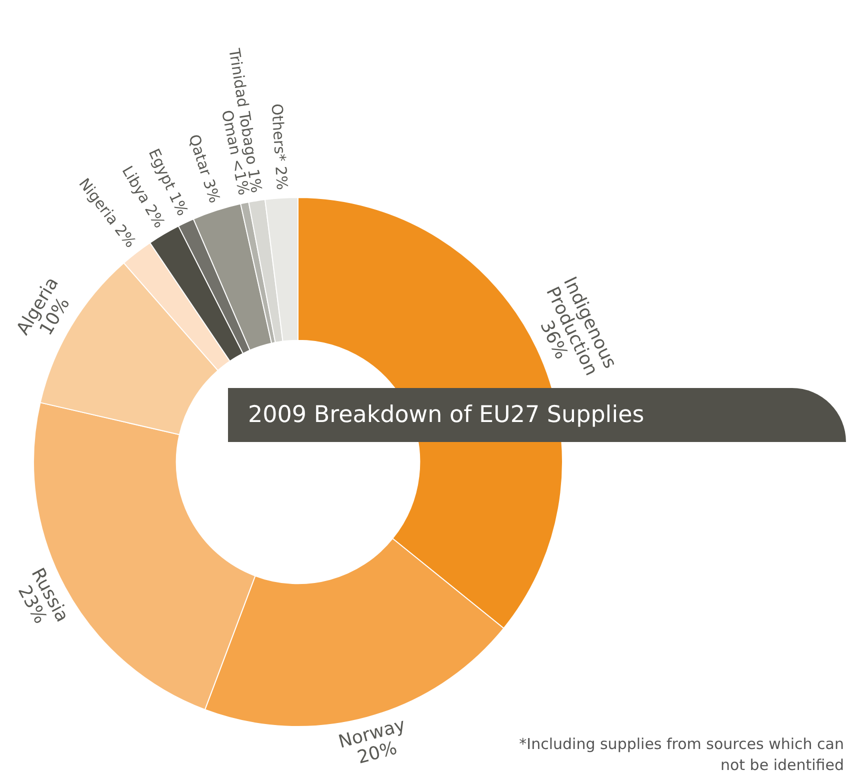  What do you see at coordinates (537, 415) in the screenshot?
I see `text: 2009 Breakdown of EU27 Supplies` at bounding box center [537, 415].